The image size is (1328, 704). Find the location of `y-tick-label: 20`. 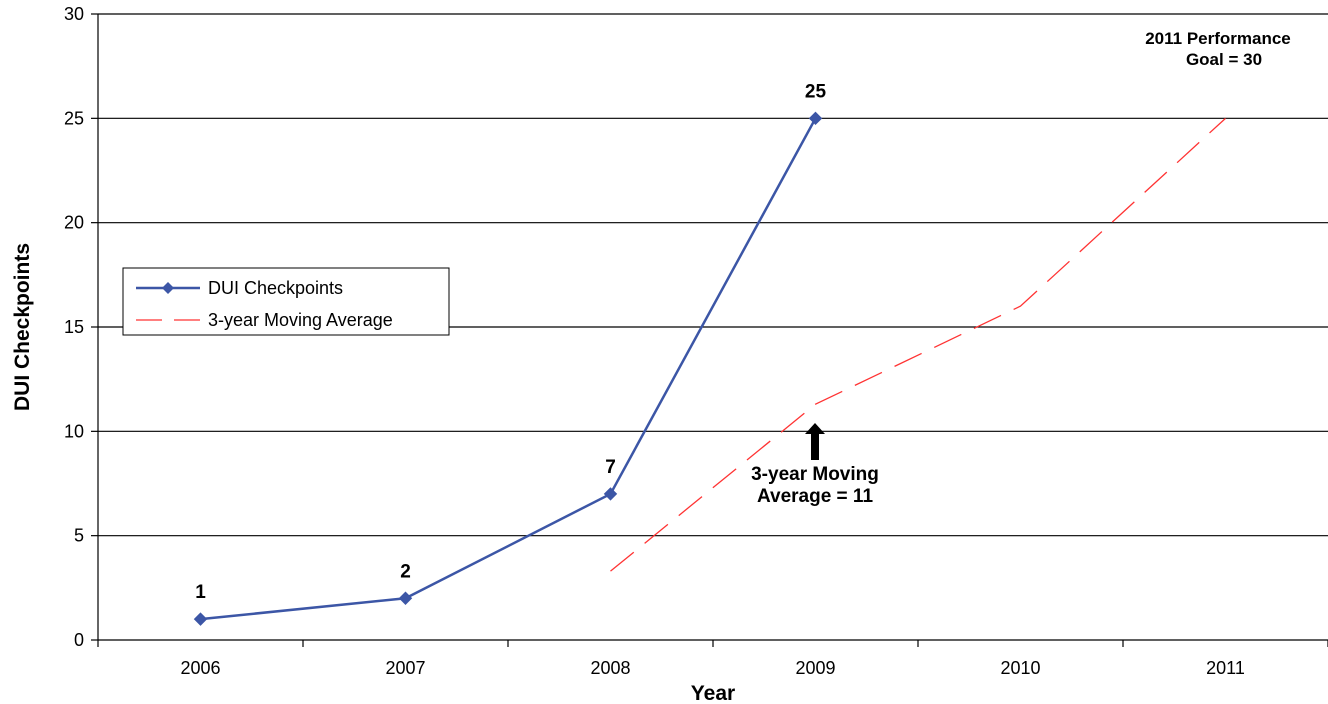

y-tick-label: 20 is located at coordinates (74, 223).